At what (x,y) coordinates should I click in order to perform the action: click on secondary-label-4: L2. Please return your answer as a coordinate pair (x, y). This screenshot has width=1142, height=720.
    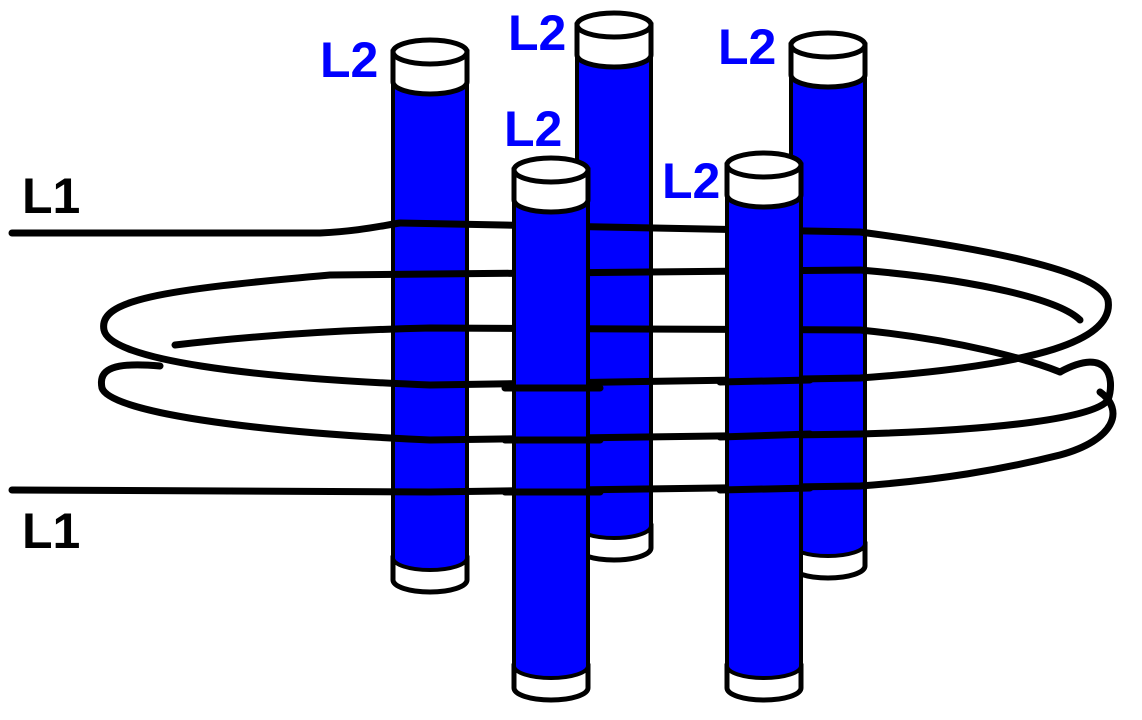
    Looking at the image, I should click on (691, 181).